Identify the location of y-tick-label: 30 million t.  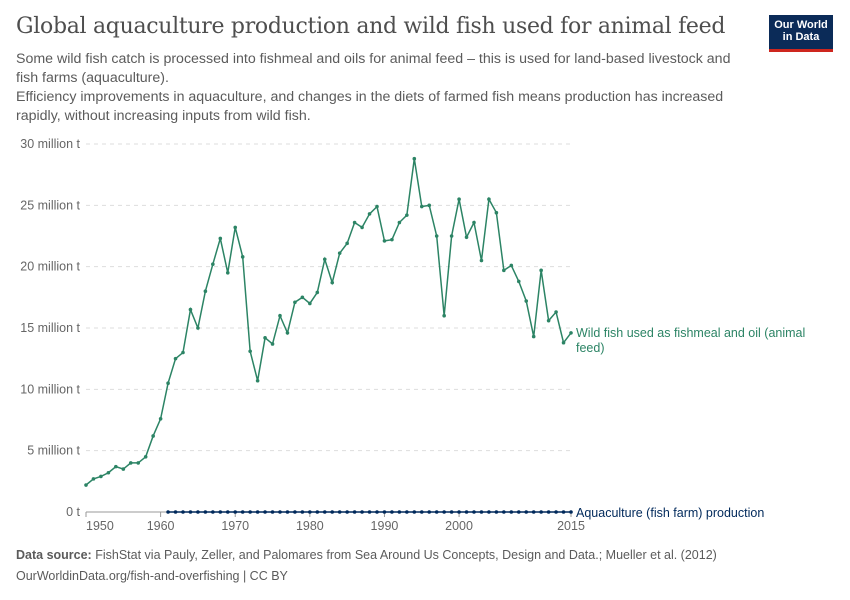
(50, 144).